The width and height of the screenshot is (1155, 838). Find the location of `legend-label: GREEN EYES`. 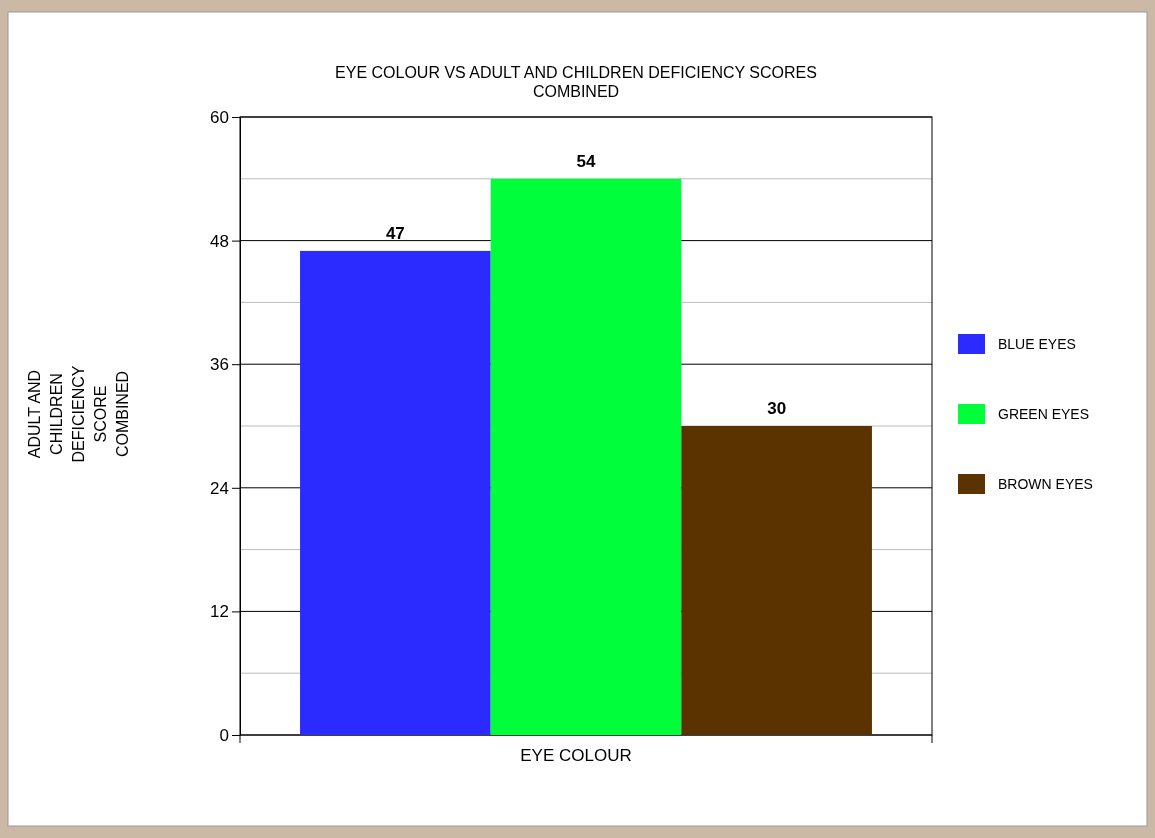

legend-label: GREEN EYES is located at coordinates (1044, 414).